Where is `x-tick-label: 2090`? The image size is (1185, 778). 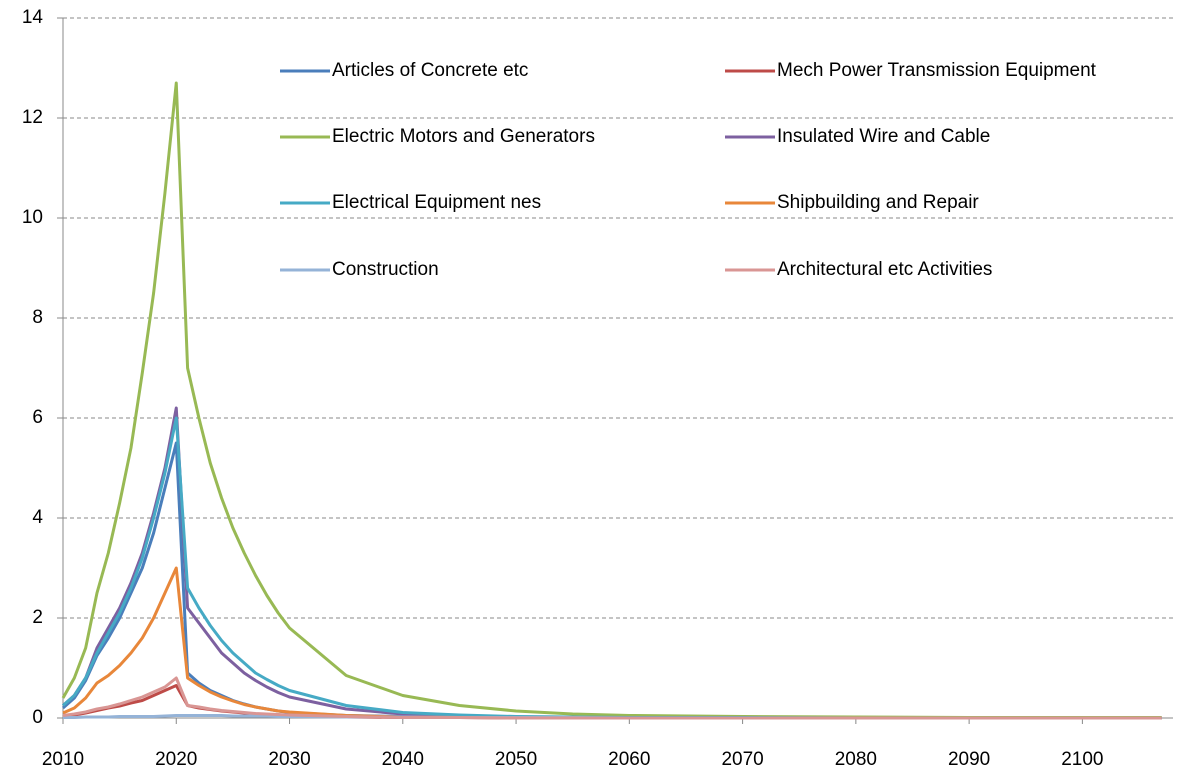
x-tick-label: 2090 is located at coordinates (969, 759).